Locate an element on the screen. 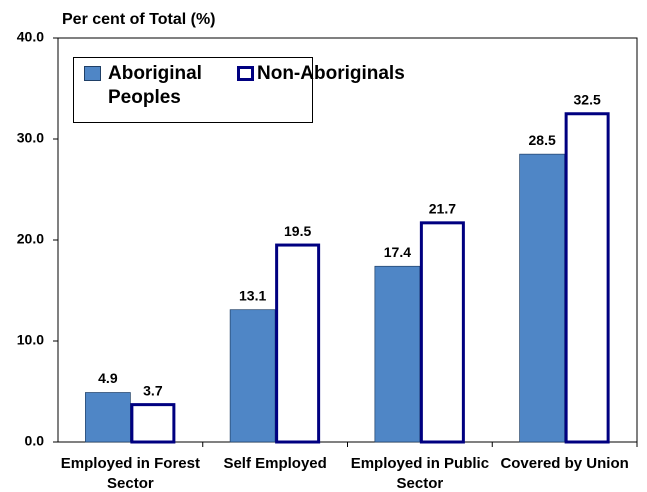 The height and width of the screenshot is (492, 647). legend: Aboriginal Peoples Non-Aboriginals is located at coordinates (239, 90).